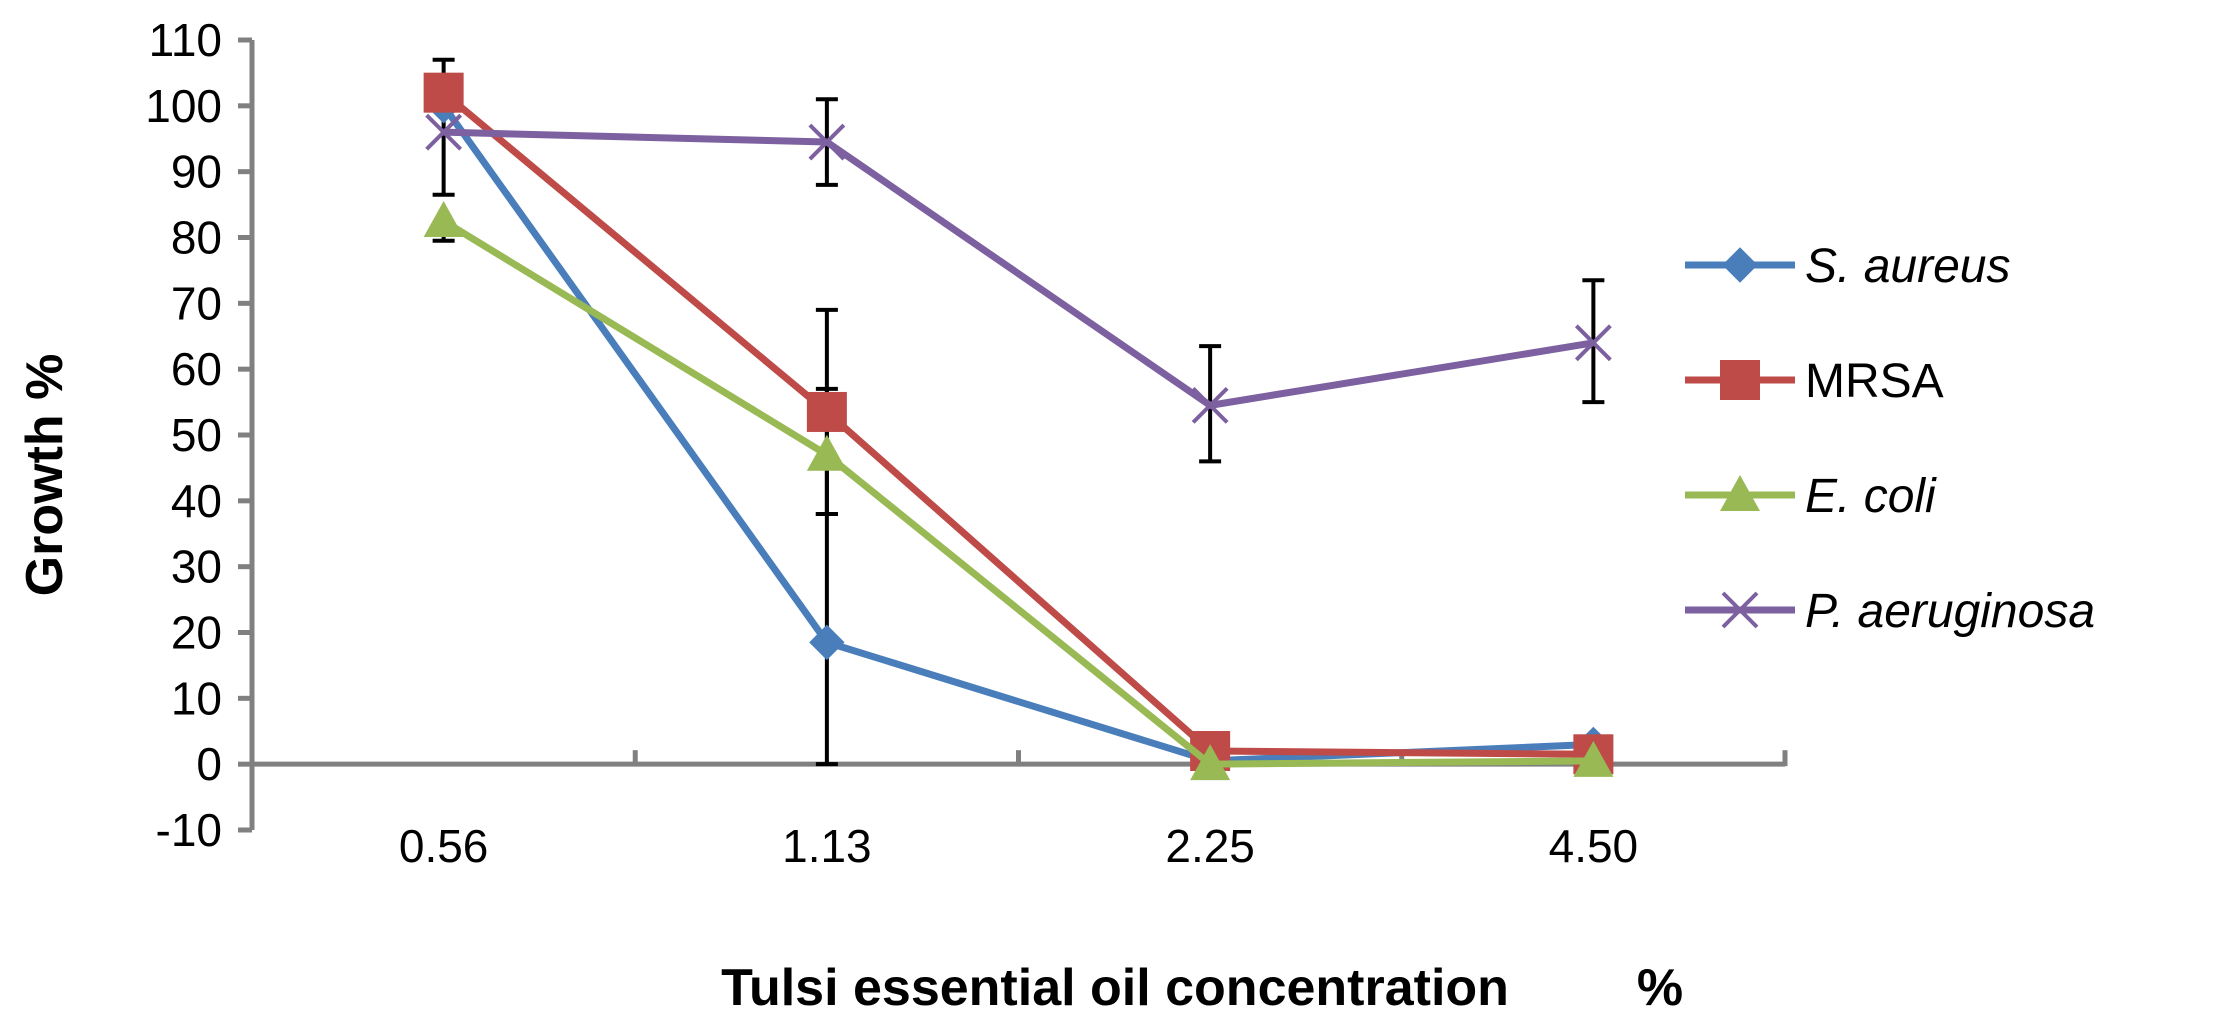  What do you see at coordinates (1874, 381) in the screenshot?
I see `legend-label: MRSA` at bounding box center [1874, 381].